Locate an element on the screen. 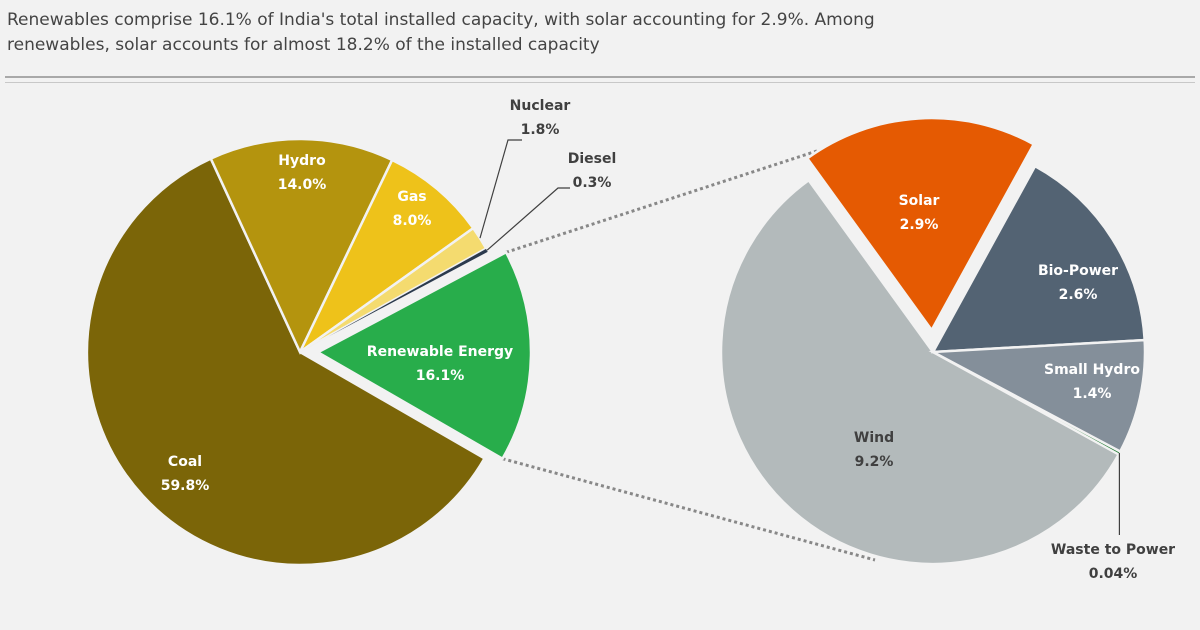 This screenshot has height=630, width=1200. data-label-waste-to-power: Waste to Power 0.04% is located at coordinates (1113, 562).